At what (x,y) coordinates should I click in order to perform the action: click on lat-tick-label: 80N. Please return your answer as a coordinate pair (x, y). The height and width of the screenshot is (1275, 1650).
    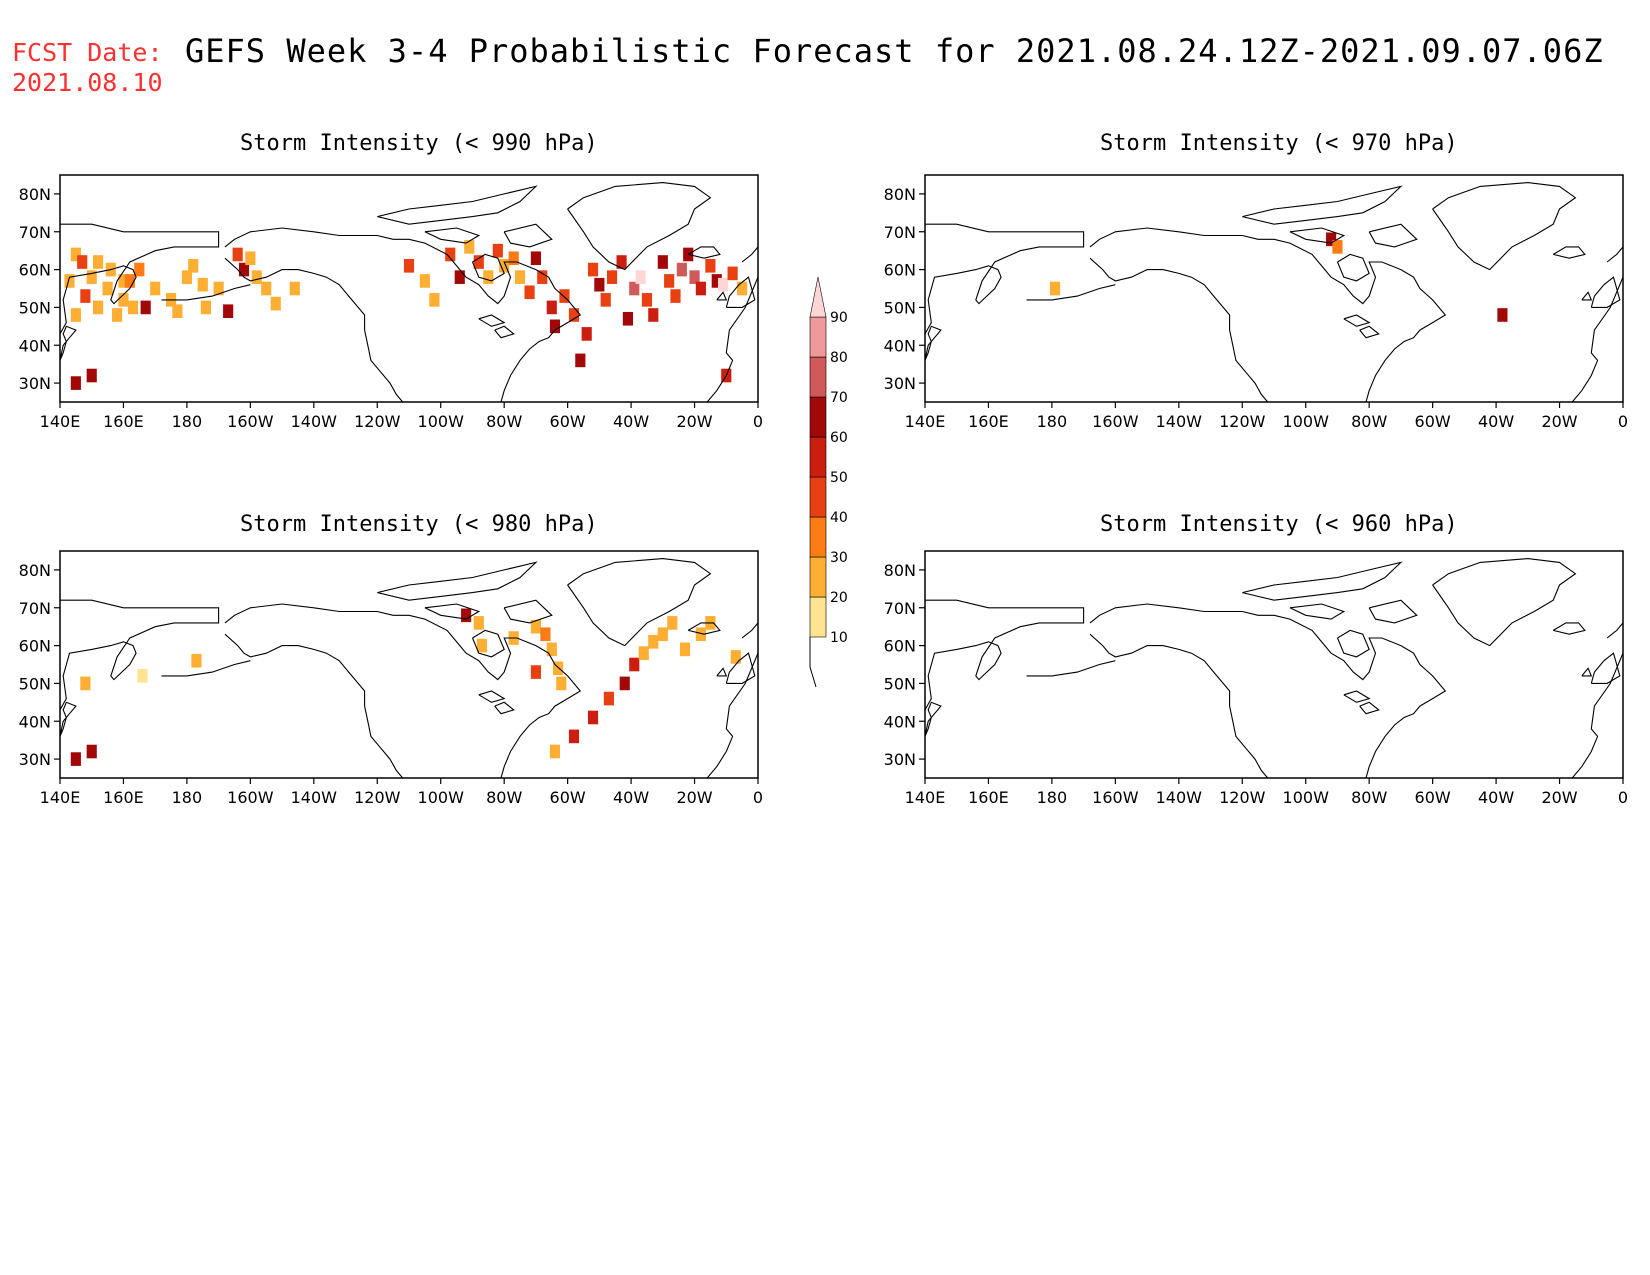
    Looking at the image, I should click on (900, 570).